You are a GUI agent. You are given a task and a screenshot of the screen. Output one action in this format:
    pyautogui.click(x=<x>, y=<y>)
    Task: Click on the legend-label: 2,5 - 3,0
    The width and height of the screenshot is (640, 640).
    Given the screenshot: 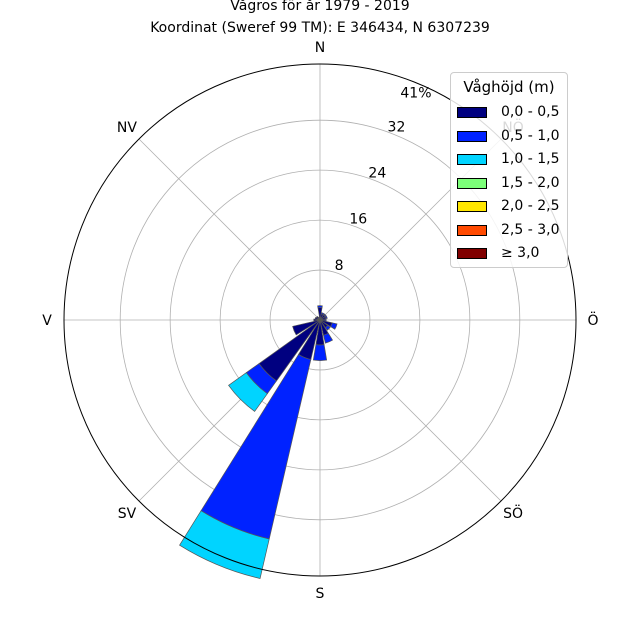 What is the action you would take?
    pyautogui.click(x=530, y=229)
    